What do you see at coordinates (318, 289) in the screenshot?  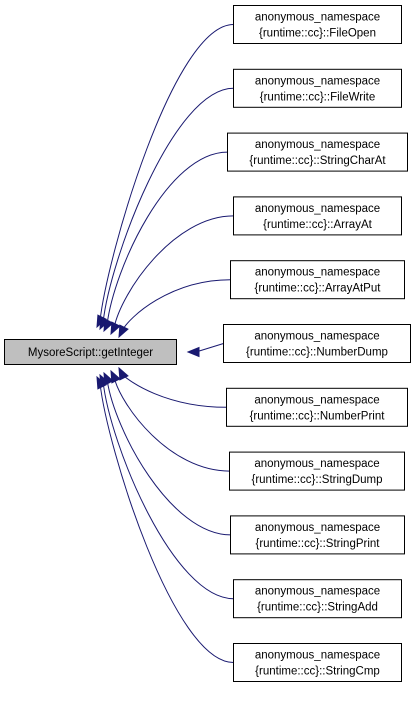 I see `caller-function-label: {runtime::cc}::ArrayAtPut` at bounding box center [318, 289].